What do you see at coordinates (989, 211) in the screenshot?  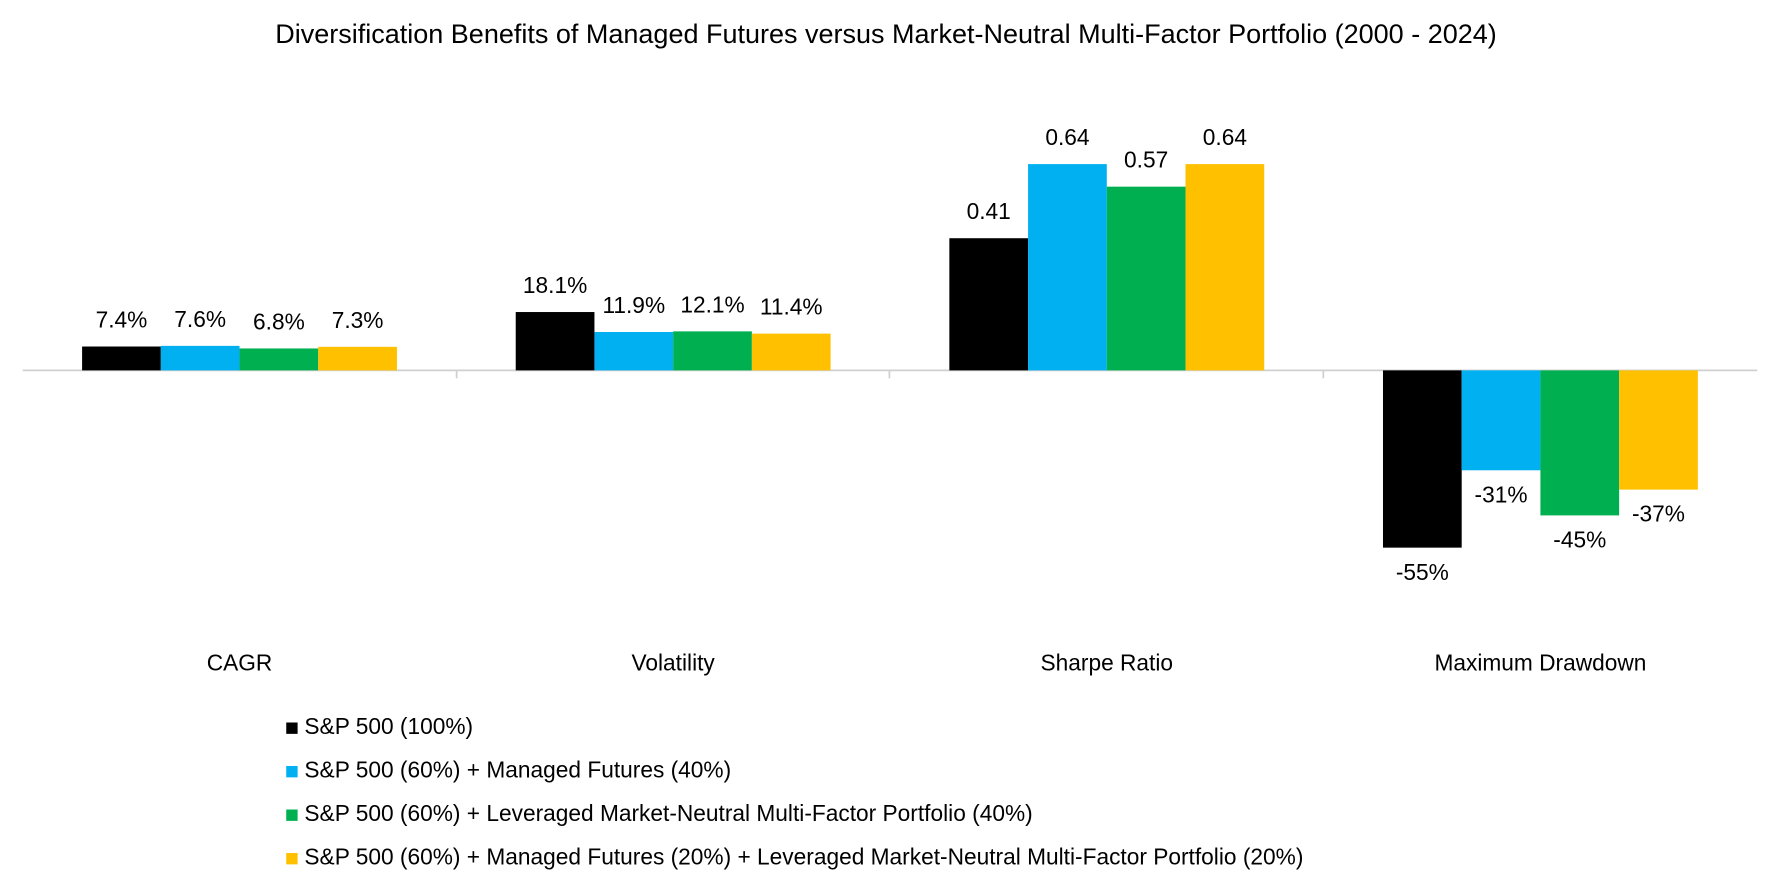 I see `data-label: 0.41` at bounding box center [989, 211].